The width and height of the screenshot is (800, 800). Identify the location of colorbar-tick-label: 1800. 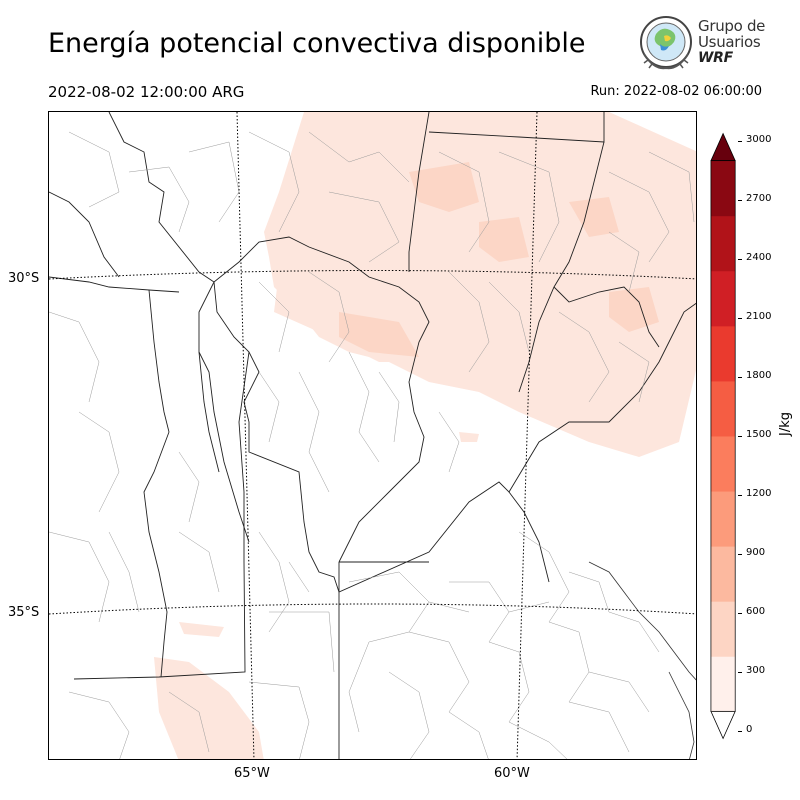
(759, 375).